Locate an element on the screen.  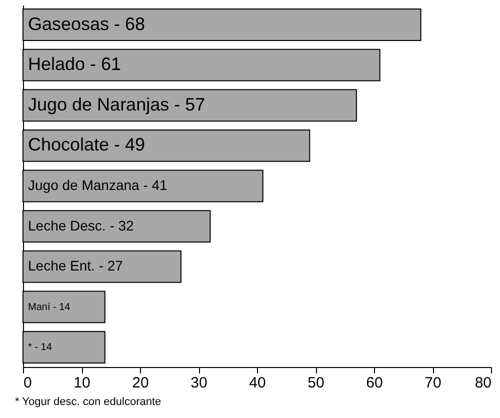
y-tick-label: Maní - 14 is located at coordinates (49, 307).